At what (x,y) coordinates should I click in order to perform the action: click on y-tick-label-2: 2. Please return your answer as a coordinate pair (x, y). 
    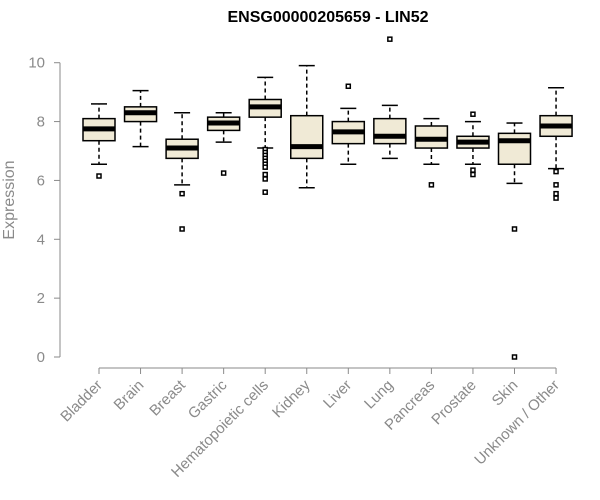
    Looking at the image, I should click on (41, 298).